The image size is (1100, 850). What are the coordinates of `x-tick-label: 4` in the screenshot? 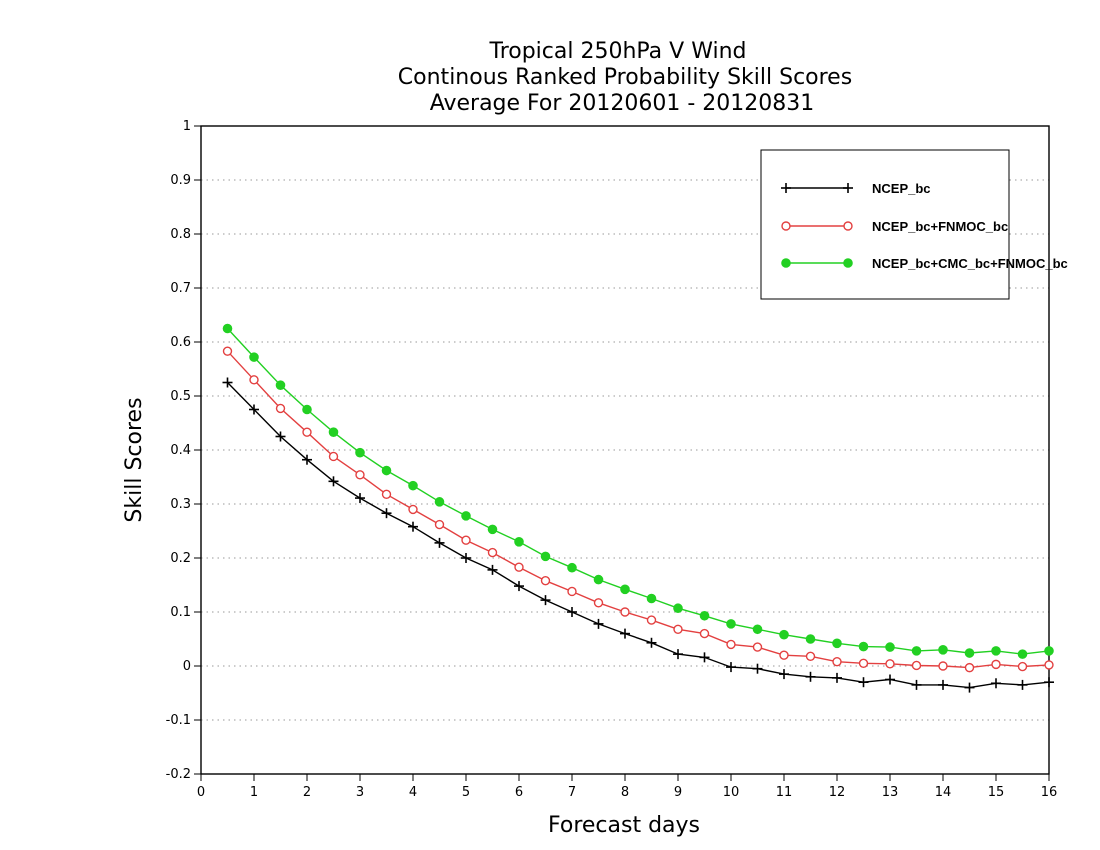 It's located at (413, 792).